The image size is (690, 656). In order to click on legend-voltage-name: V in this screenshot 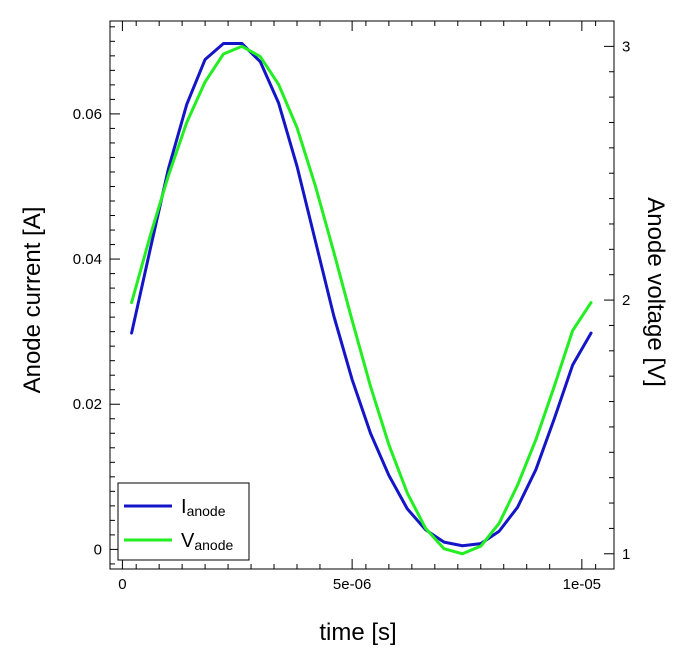, I will do `click(188, 541)`.